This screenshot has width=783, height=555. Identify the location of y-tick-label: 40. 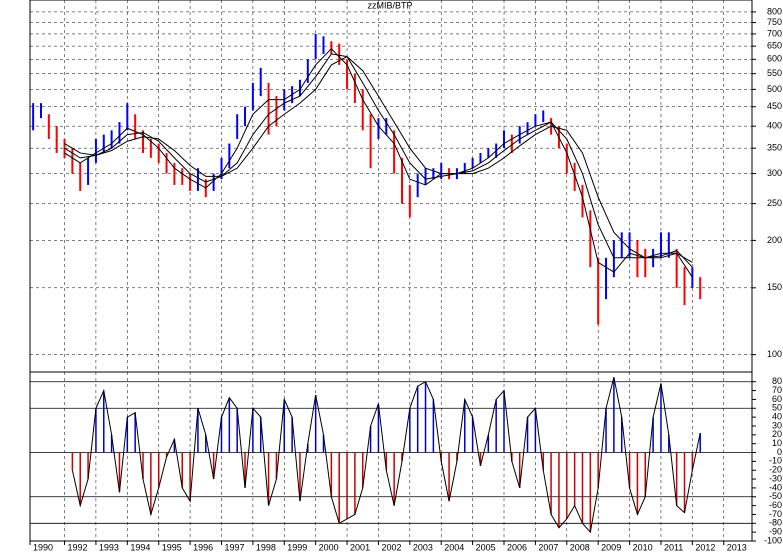
(777, 417).